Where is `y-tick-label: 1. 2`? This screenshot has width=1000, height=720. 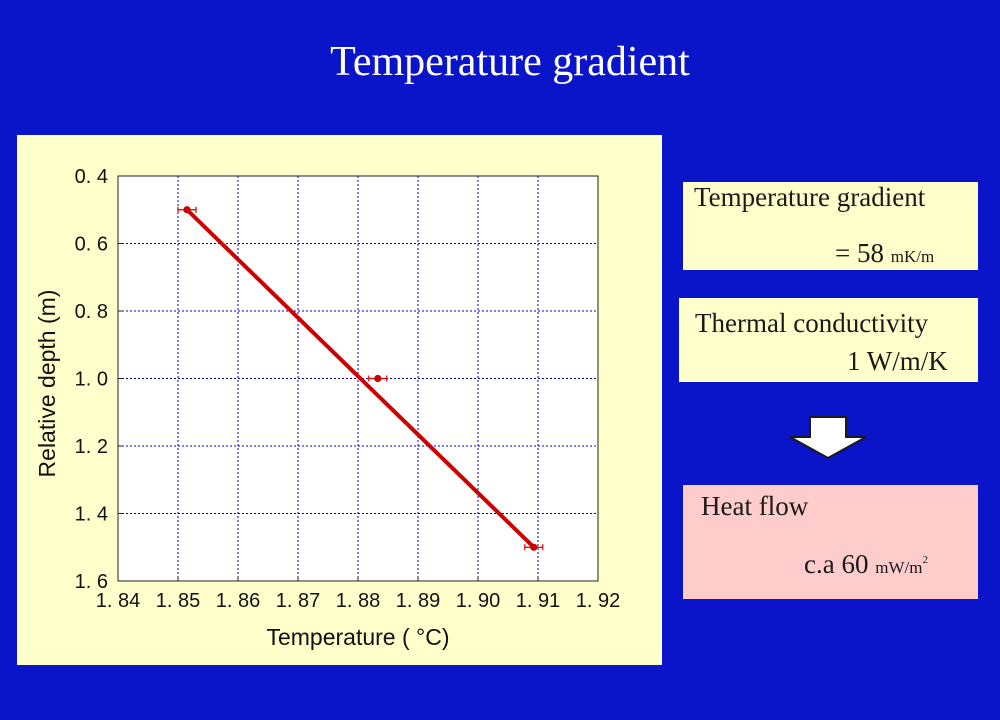 y-tick-label: 1. 2 is located at coordinates (91, 447).